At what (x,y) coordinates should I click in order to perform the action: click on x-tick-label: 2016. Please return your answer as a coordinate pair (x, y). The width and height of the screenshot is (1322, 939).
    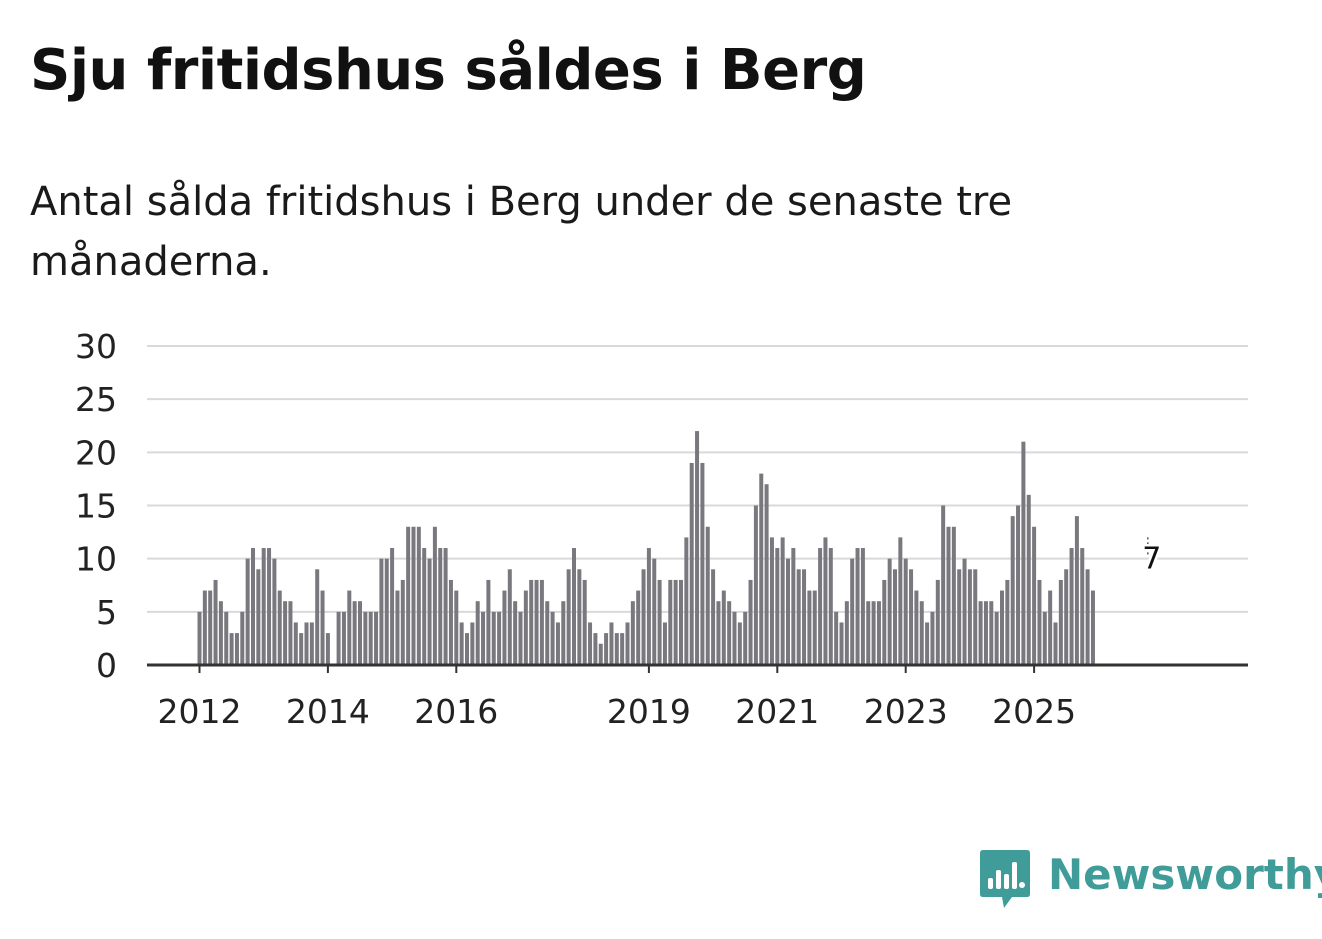
    Looking at the image, I should click on (456, 711).